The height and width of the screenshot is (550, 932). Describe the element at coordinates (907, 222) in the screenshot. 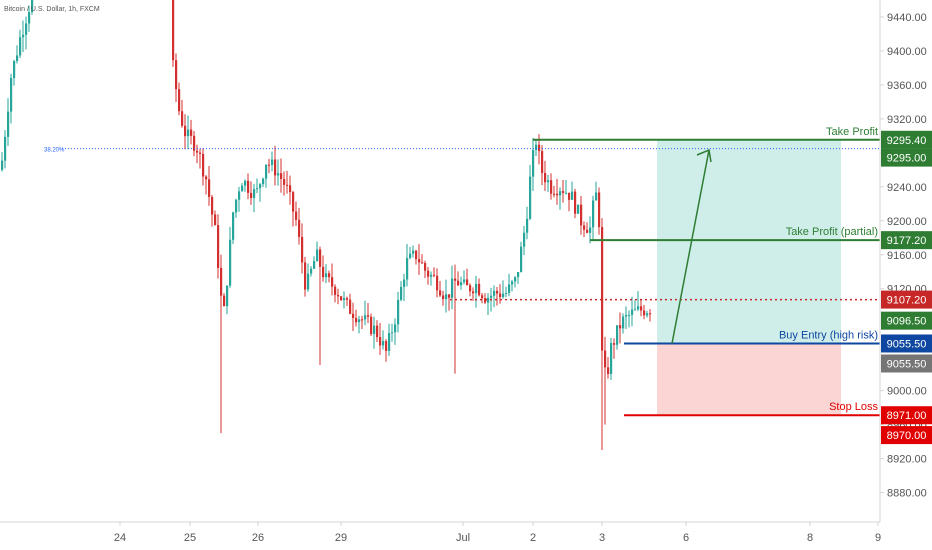

I see `y-tick-label: 9200.00` at that location.